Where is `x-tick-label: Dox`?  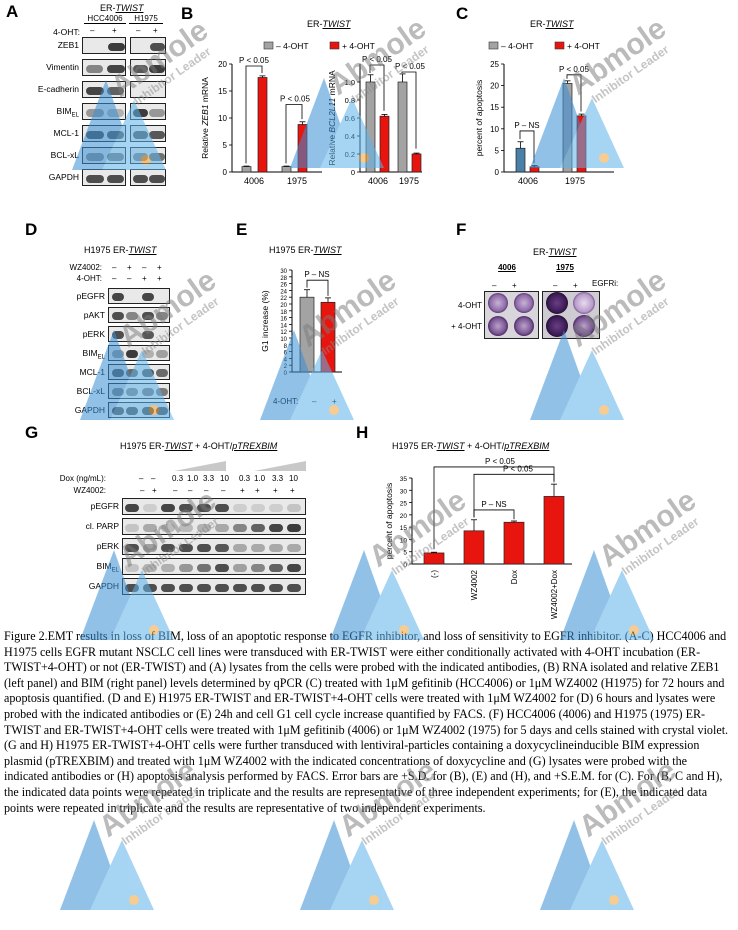 x-tick-label: Dox is located at coordinates (514, 577).